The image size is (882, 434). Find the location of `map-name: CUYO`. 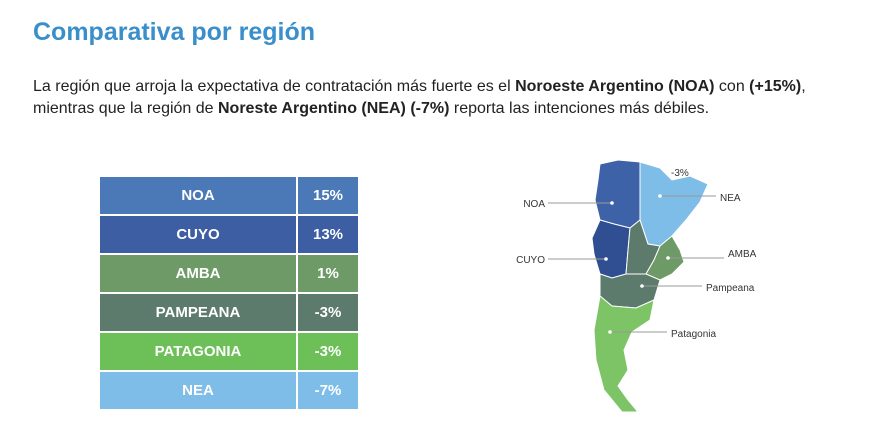

map-name: CUYO is located at coordinates (530, 260).